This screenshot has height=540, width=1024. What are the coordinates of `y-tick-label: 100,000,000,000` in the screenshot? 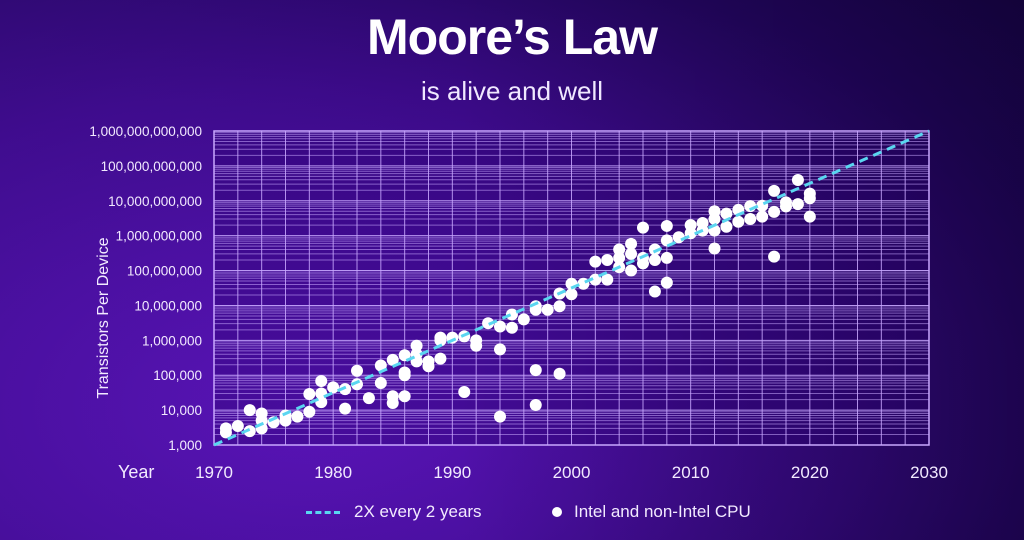 It's located at (151, 166).